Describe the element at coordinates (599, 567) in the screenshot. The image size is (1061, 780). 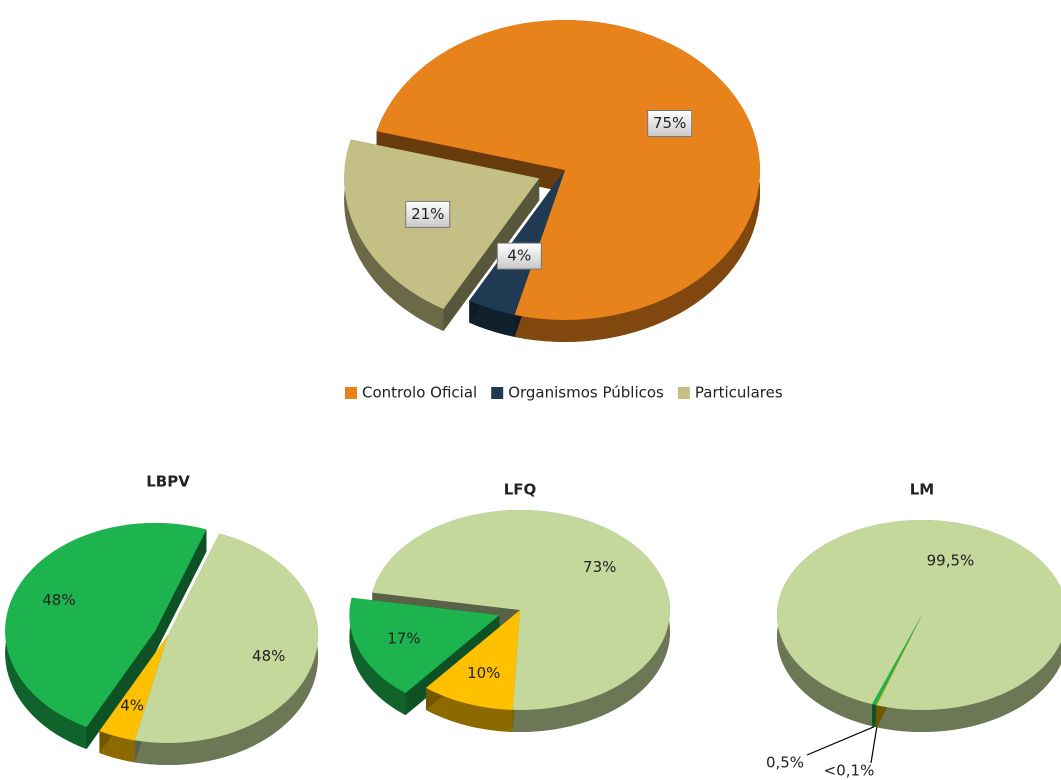
I see `data-label: 73%` at that location.